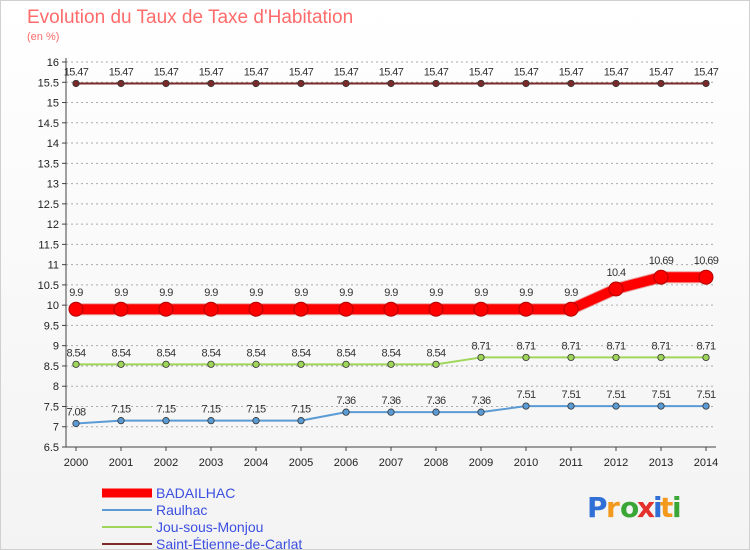 The image size is (750, 550). What do you see at coordinates (43, 37) in the screenshot?
I see `chart-unit-label: (en %)` at bounding box center [43, 37].